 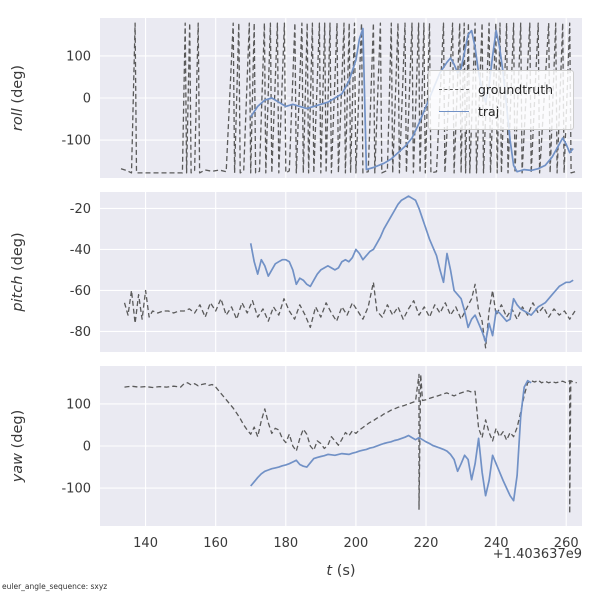 What do you see at coordinates (391, 440) in the screenshot?
I see `yaw-traj-line` at bounding box center [391, 440].